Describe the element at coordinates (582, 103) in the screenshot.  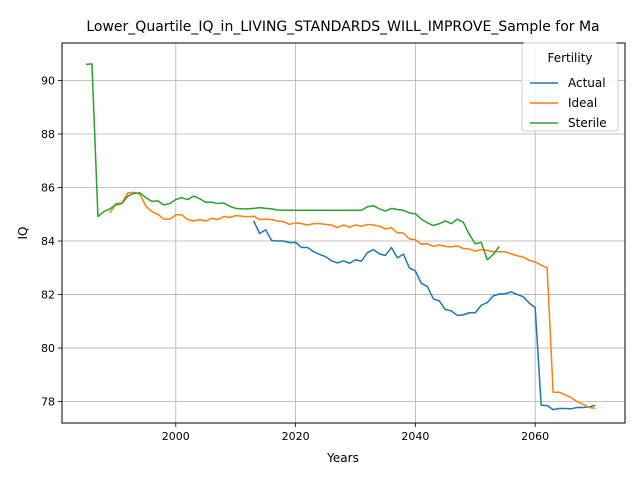
I see `legend-label: Ideal` at that location.